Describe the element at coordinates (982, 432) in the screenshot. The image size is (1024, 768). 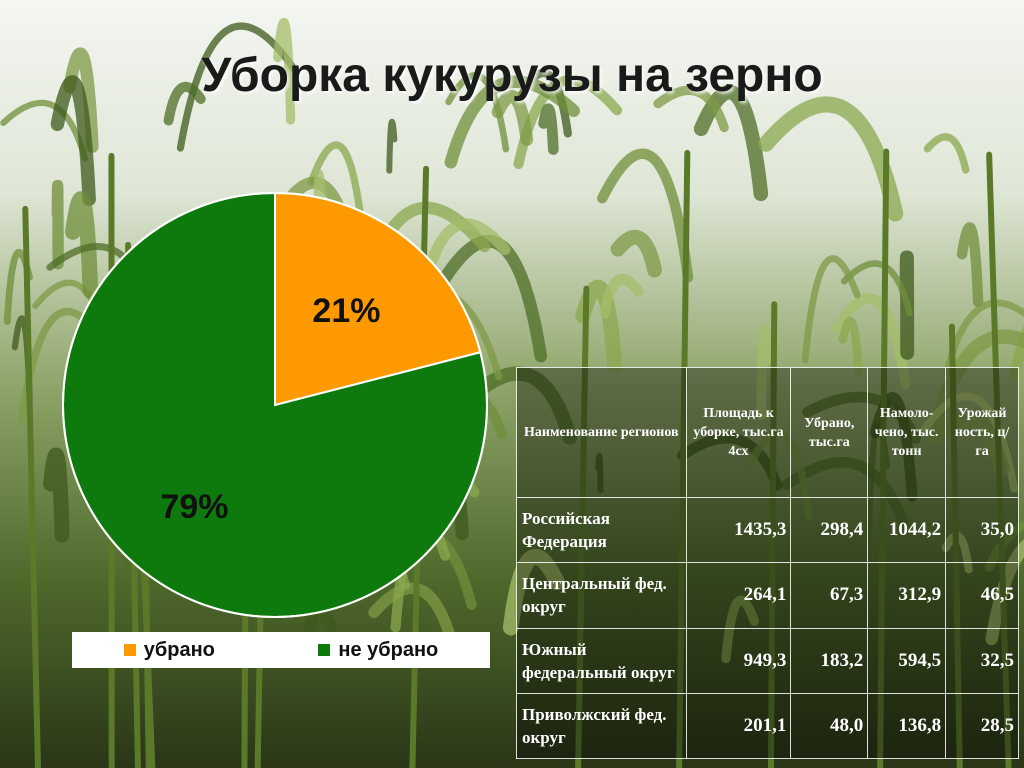
I see `header-yield: Урожай ность, ц/га` at that location.